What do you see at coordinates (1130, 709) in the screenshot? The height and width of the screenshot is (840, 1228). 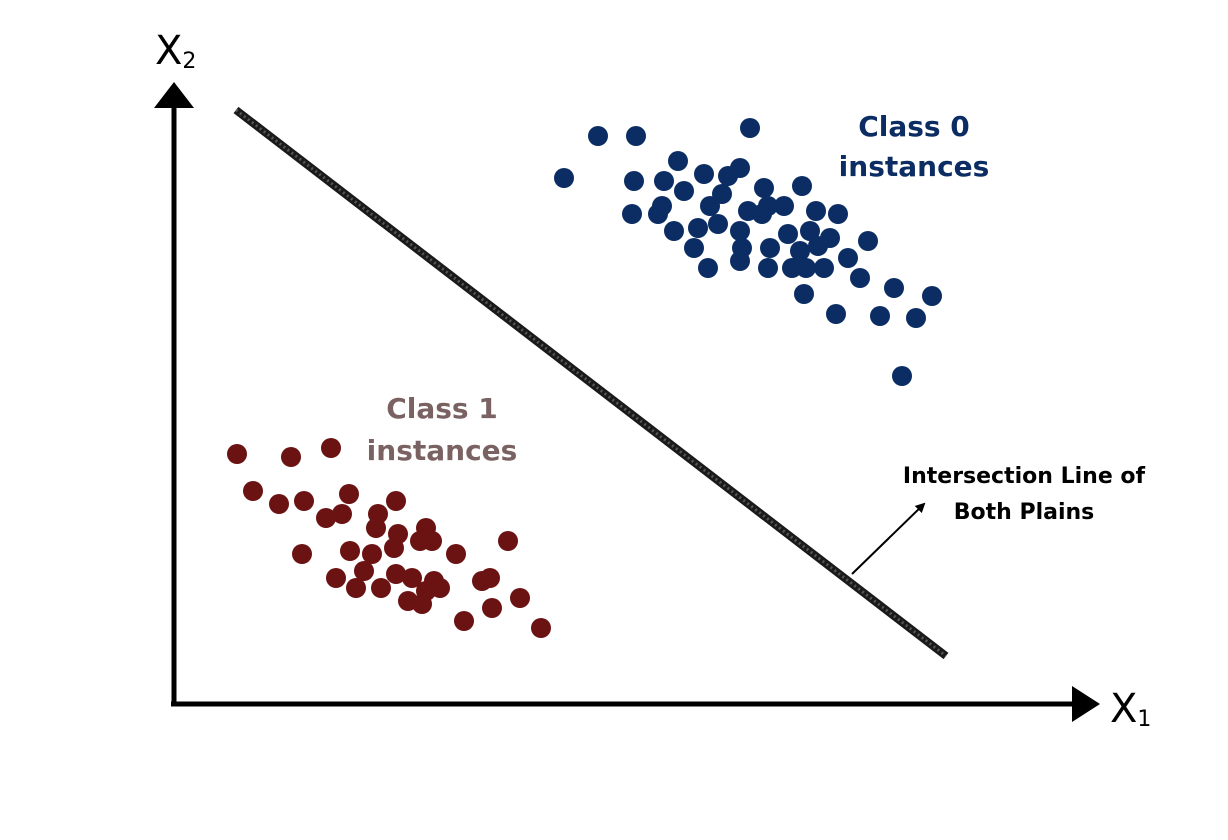 I see `x-axis-label: X1` at bounding box center [1130, 709].